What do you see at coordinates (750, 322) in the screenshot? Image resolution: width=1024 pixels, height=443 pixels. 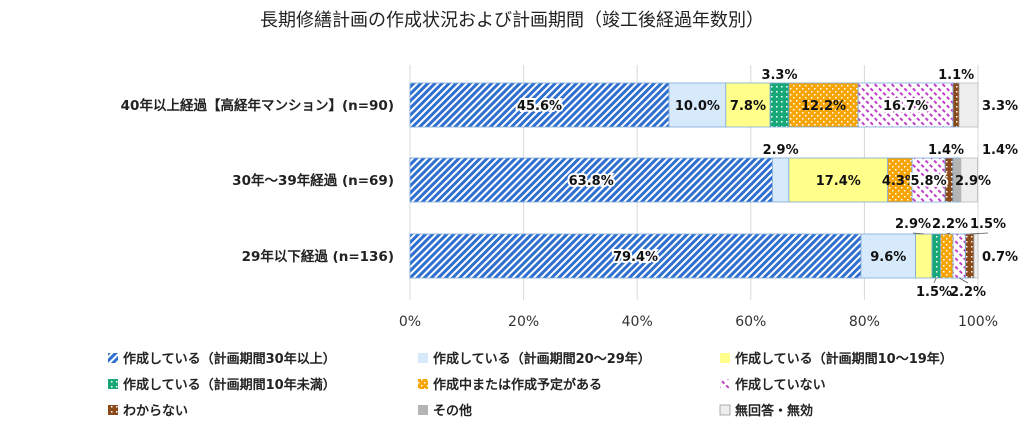 I see `x-tick-label: 60%` at bounding box center [750, 322].